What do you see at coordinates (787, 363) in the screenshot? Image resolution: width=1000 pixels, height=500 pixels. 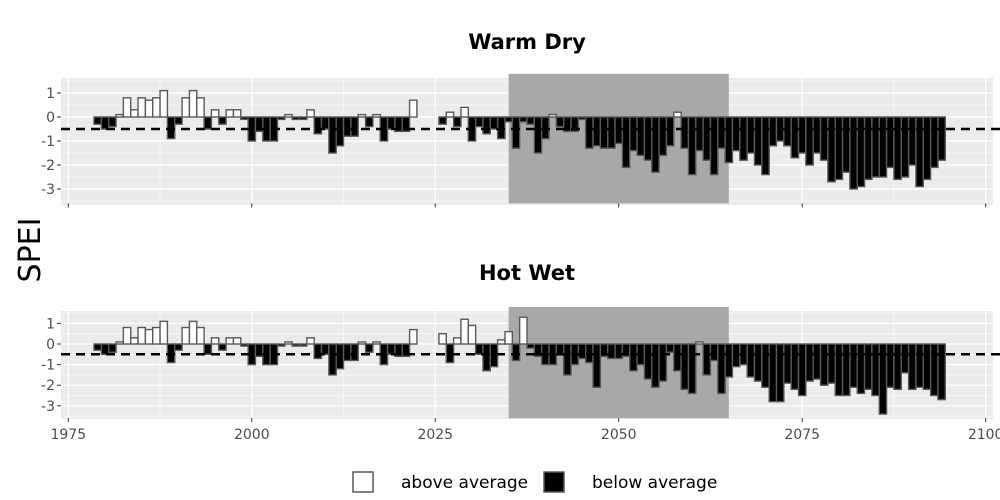 I see `spei-bar-2073` at bounding box center [787, 363].